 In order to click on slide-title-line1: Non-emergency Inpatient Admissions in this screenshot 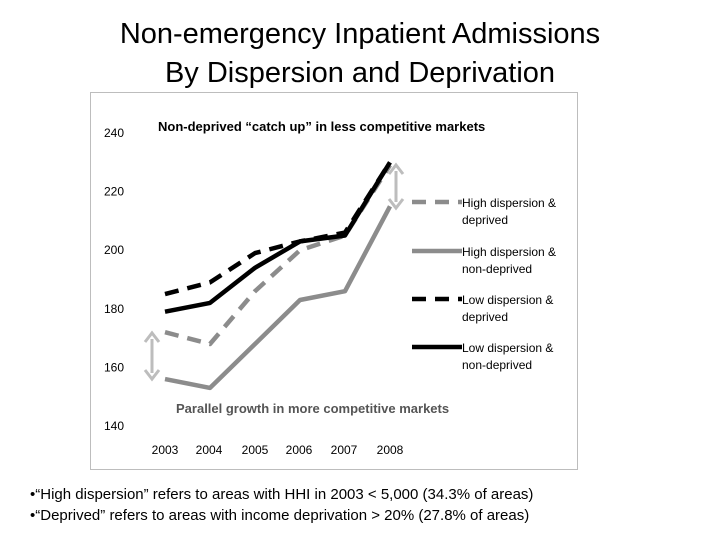, I will do `click(360, 34)`.